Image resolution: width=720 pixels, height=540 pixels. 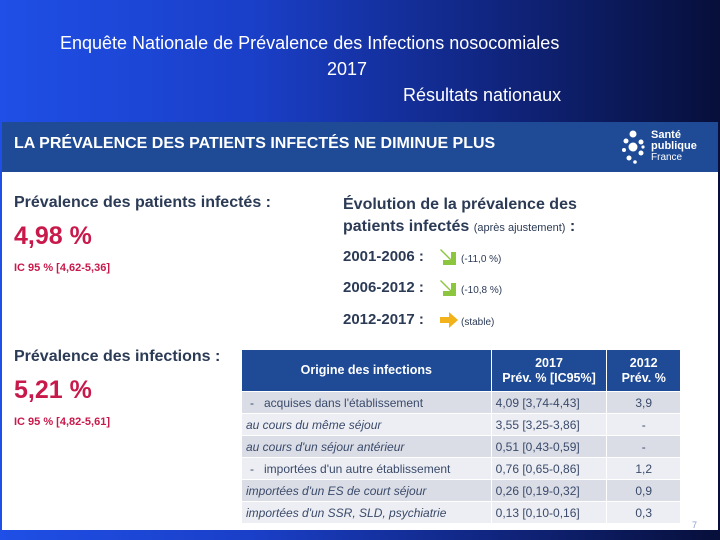 What do you see at coordinates (549, 490) in the screenshot?
I see `prev-2017-cell: 0,26 [0,19-0,32]` at bounding box center [549, 490].